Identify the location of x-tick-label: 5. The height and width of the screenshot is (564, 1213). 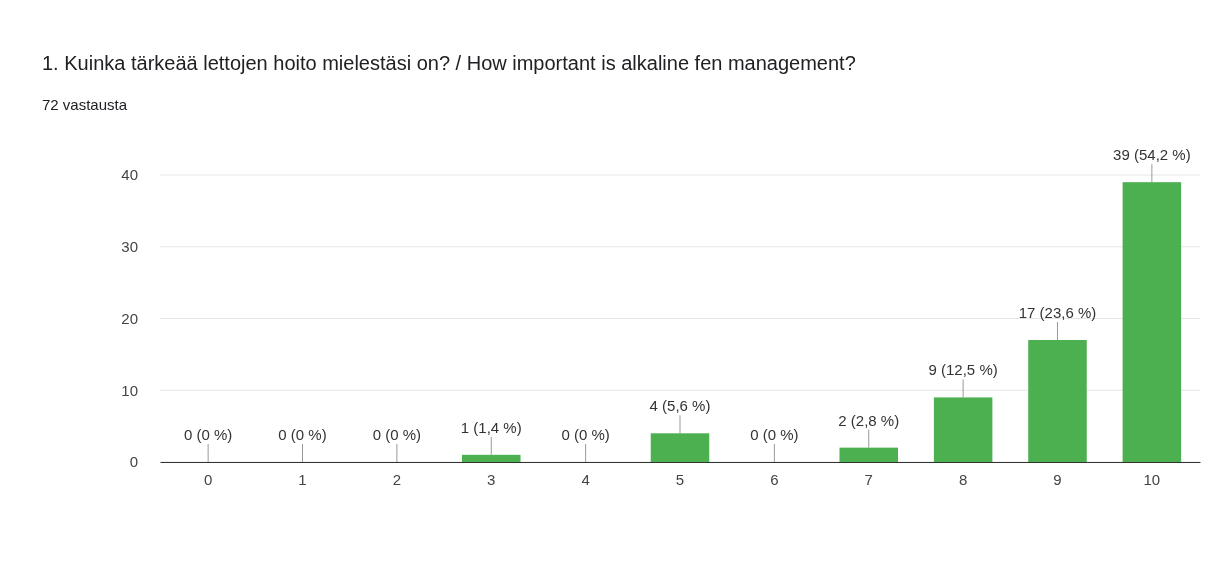
(680, 479).